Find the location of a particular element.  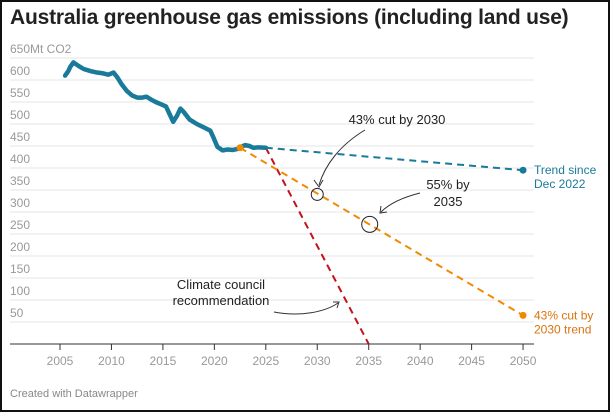

x-tick-label: 2020 is located at coordinates (214, 361).